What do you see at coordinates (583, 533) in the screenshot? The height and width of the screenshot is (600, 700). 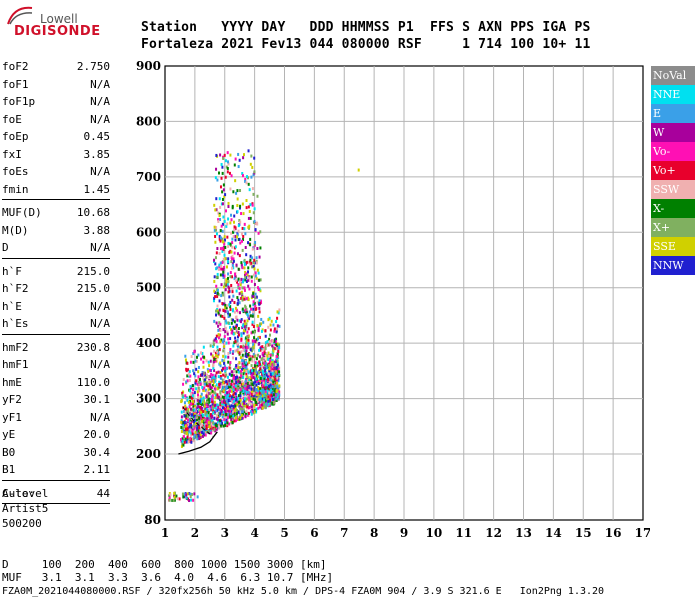 I see `x-tick-label: 15` at bounding box center [583, 533].